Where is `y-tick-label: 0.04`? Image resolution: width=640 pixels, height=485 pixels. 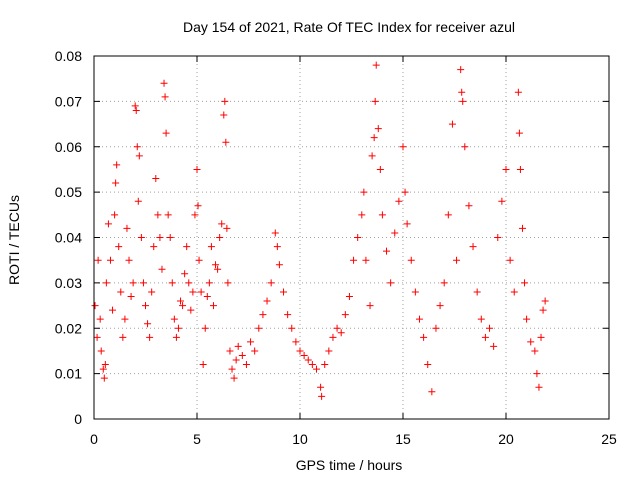
y-tick-label: 0.04 is located at coordinates (68, 238).